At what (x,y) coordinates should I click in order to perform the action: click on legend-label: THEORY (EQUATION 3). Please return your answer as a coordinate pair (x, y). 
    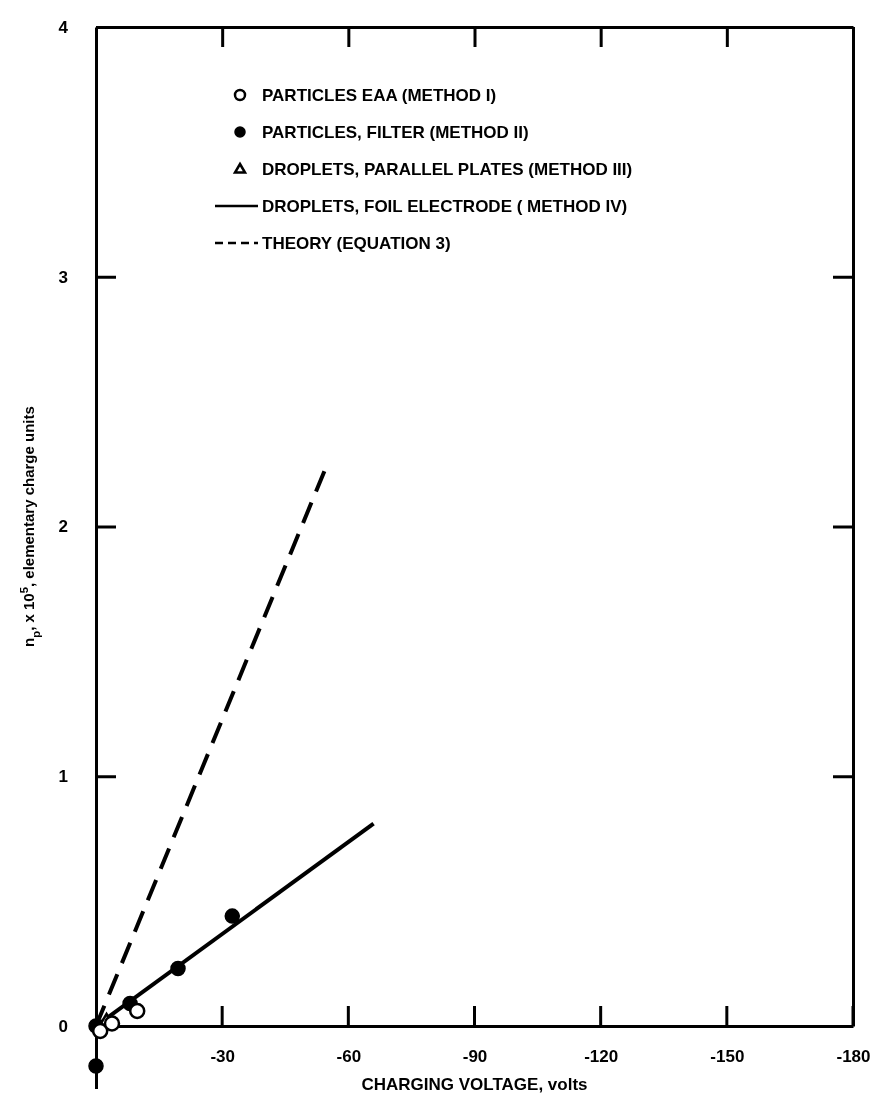
    Looking at the image, I should click on (356, 243).